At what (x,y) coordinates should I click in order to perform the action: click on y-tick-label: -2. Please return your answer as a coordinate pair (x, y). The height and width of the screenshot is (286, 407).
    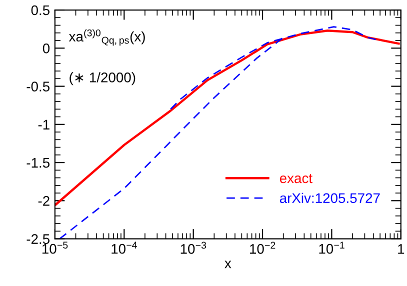
    Looking at the image, I should click on (44, 201).